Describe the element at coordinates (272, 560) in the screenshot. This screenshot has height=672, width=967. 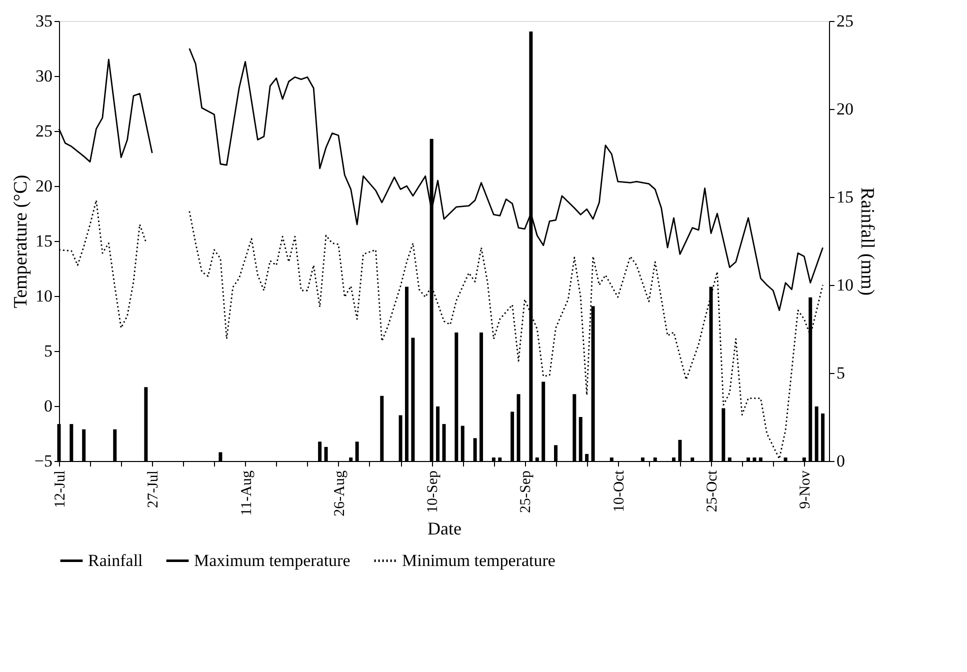
I see `legend-label: Maximum temperature` at that location.